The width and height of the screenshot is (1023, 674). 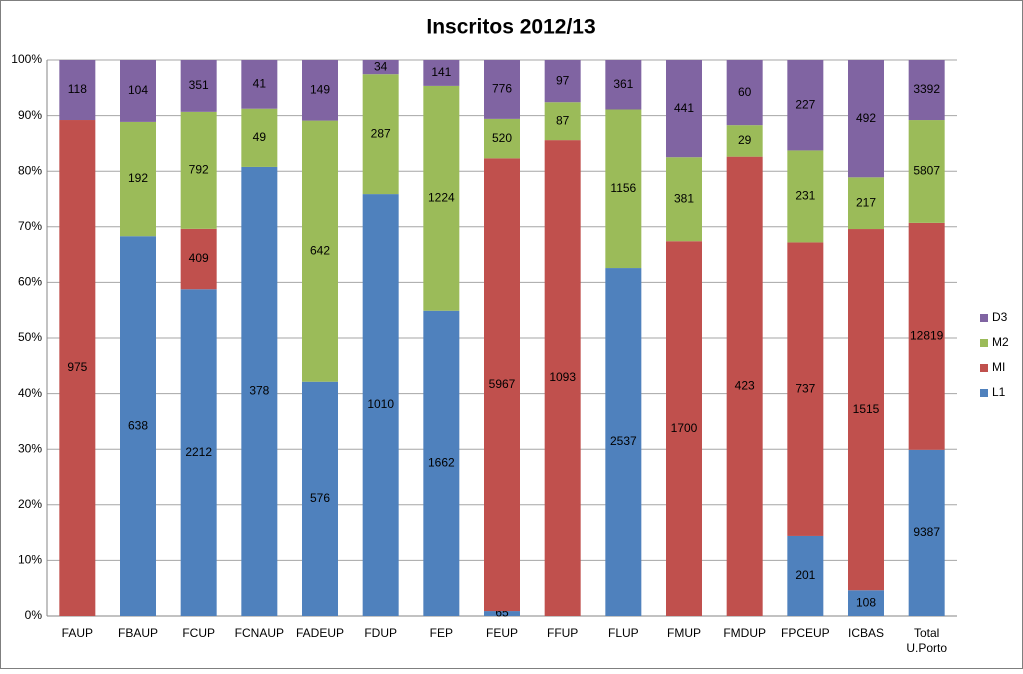 What do you see at coordinates (198, 633) in the screenshot?
I see `x-tick-label: FCUP` at bounding box center [198, 633].